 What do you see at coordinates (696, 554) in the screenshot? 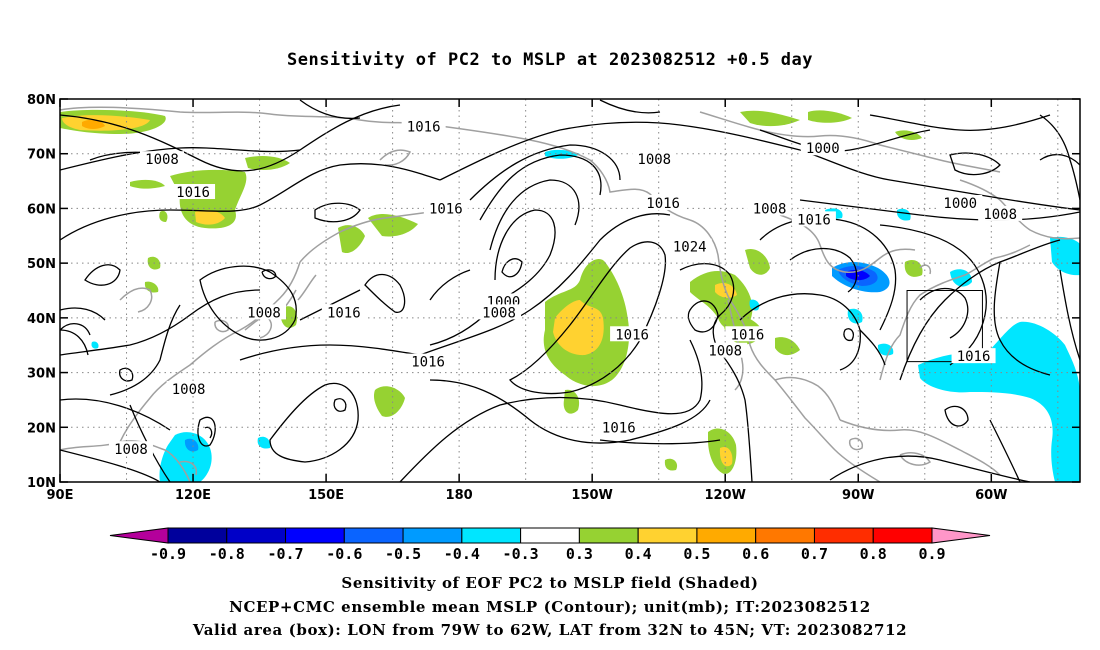
I see `colorbar-label: 0.5` at bounding box center [696, 554].